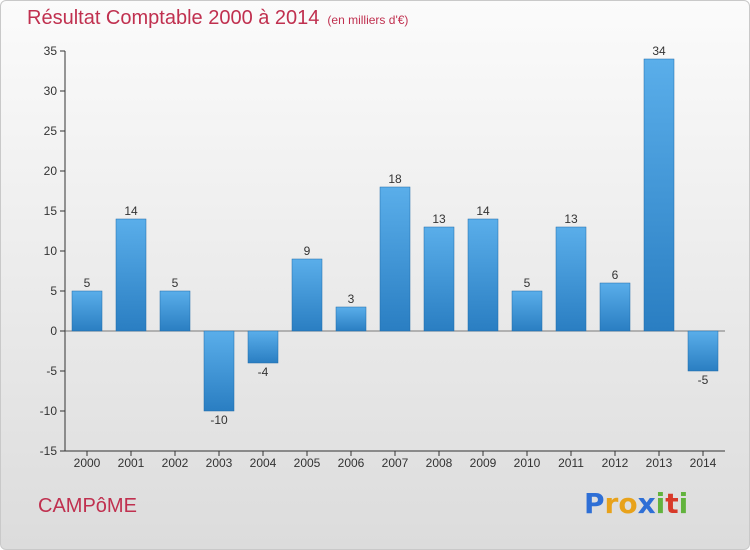 The width and height of the screenshot is (750, 550). Describe the element at coordinates (672, 503) in the screenshot. I see `logo-letter: t` at that location.